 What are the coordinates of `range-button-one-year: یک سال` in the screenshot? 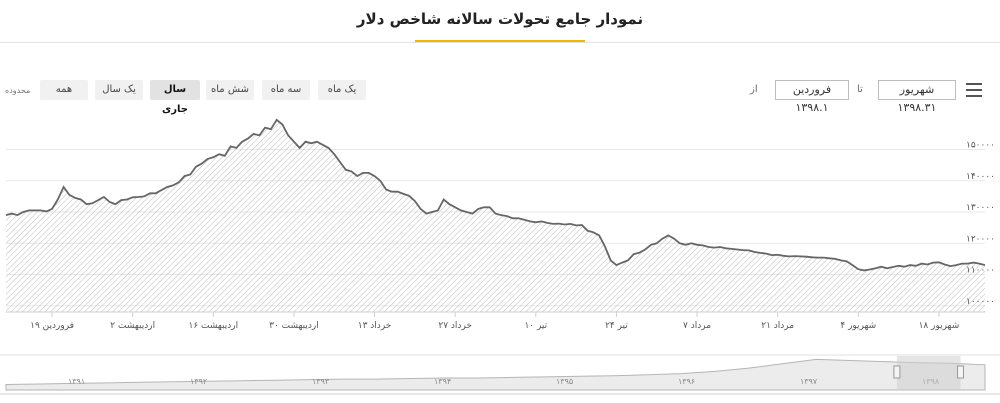 It's located at (119, 90).